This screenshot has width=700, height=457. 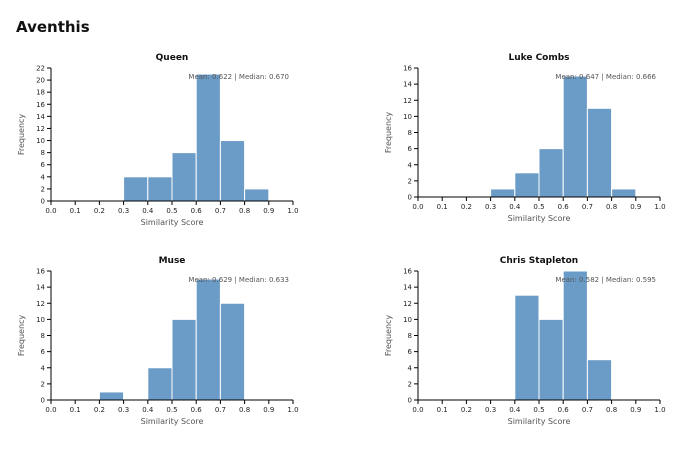 What do you see at coordinates (268, 410) in the screenshot?
I see `chart-3-x-tick-label-9: 0.9` at bounding box center [268, 410].